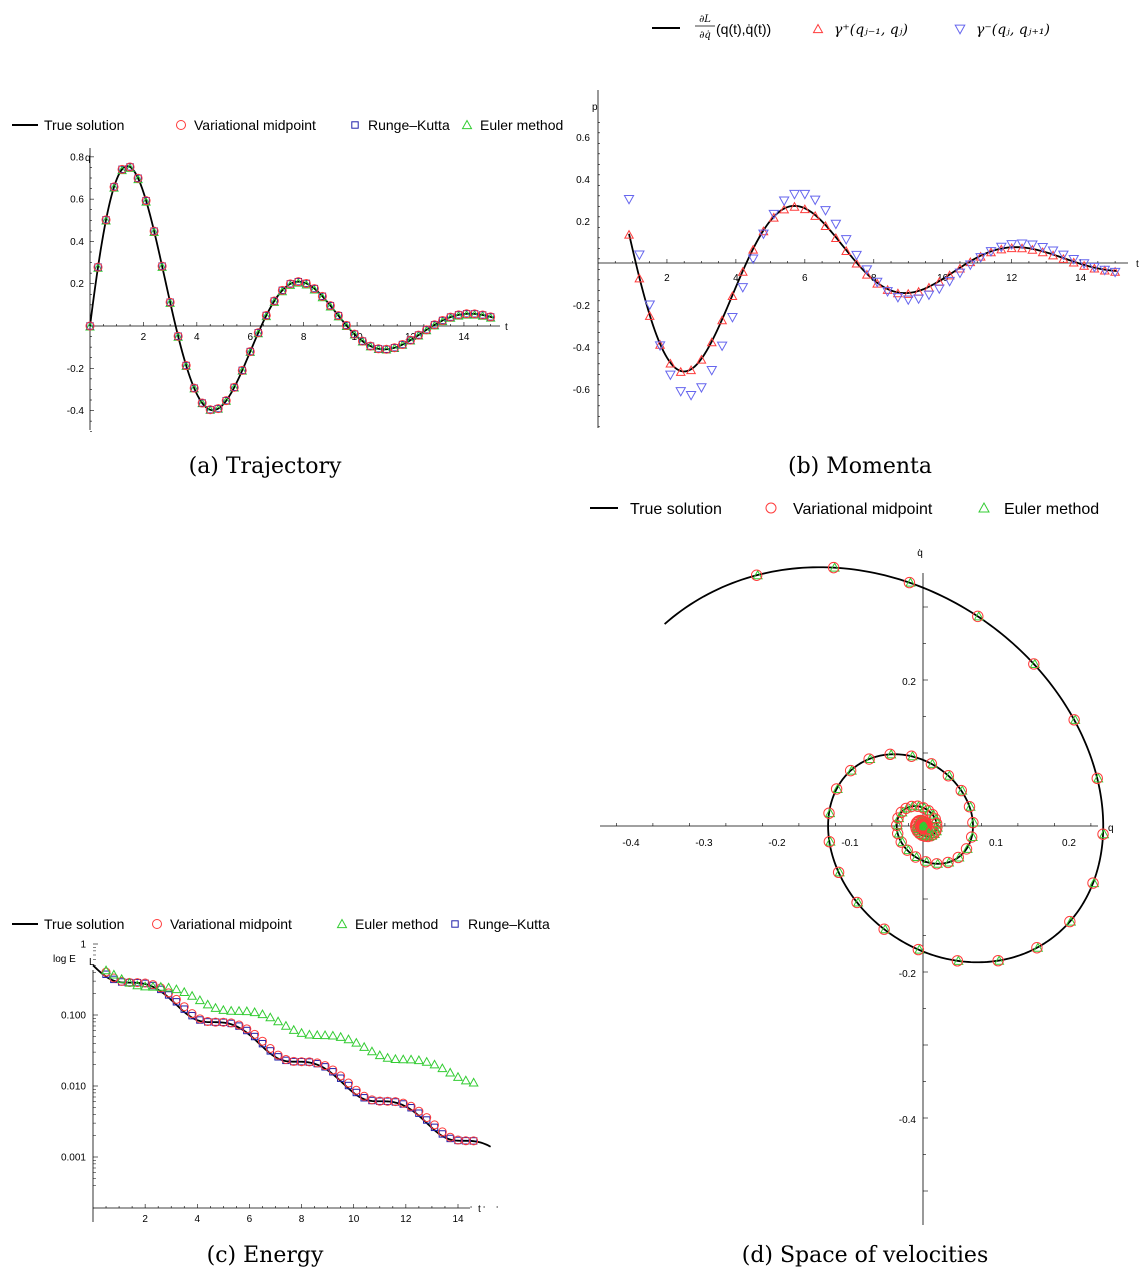 The image size is (1145, 1281). What do you see at coordinates (805, 278) in the screenshot?
I see `x-tick-label: 6` at bounding box center [805, 278].